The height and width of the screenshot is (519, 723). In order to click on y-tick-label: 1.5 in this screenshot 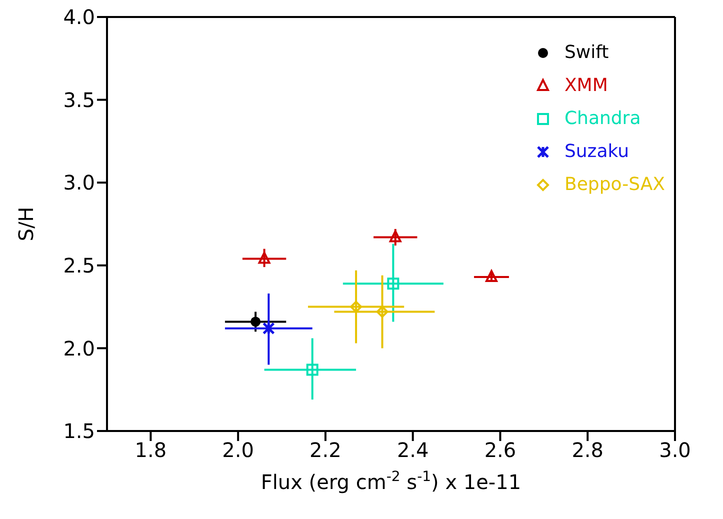, I will do `click(79, 431)`.